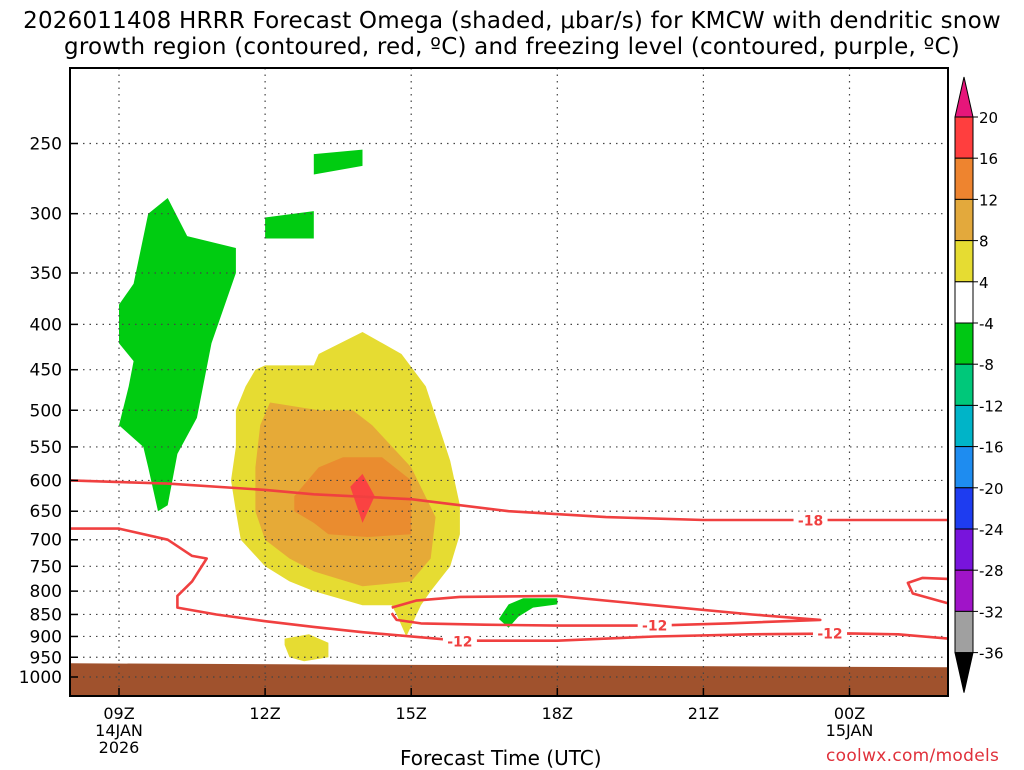 The image size is (1024, 770). What do you see at coordinates (913, 756) in the screenshot?
I see `credit-link: coolwx.com/models` at bounding box center [913, 756].